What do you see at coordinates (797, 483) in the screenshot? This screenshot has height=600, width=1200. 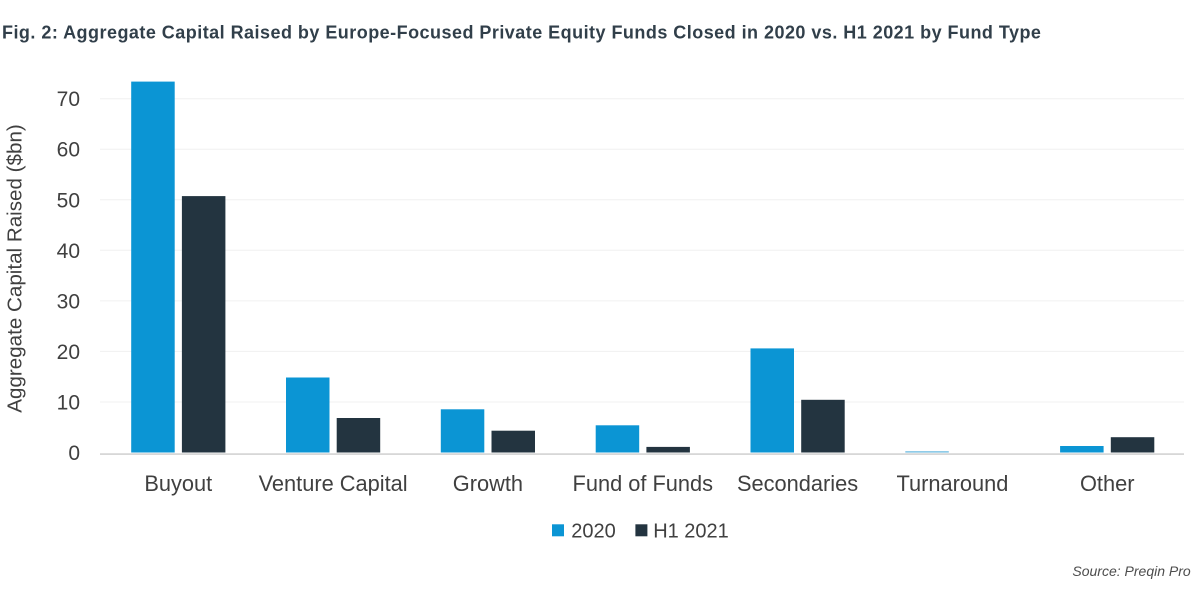 I see `svg-text: Secondaries` at bounding box center [797, 483].